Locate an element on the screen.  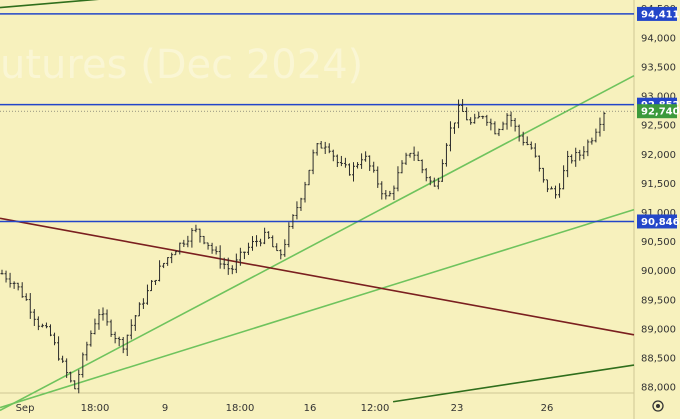
y-tick-label: 92,000 is located at coordinates (658, 155).